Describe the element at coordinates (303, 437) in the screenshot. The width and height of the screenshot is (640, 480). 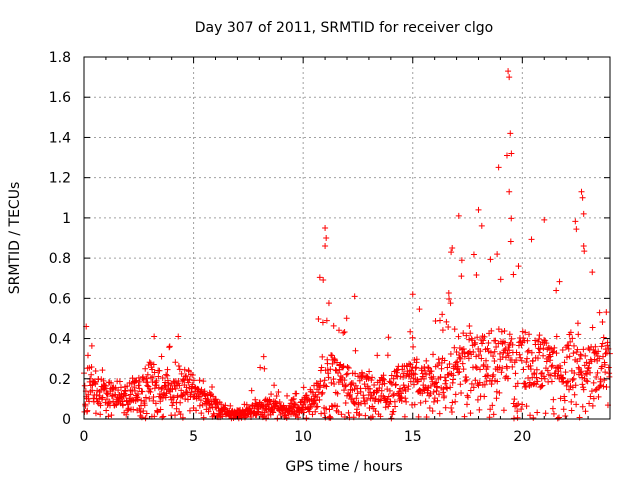
I see `x-tick-label: 10` at that location.